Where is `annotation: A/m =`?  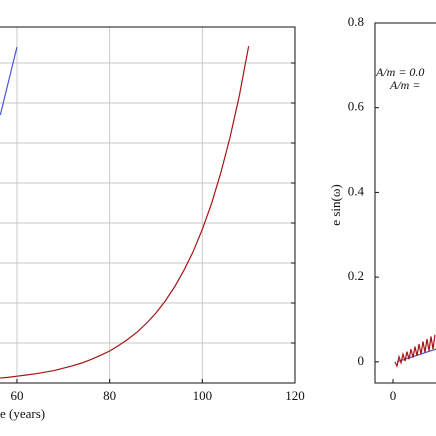 annotation: A/m = is located at coordinates (404, 85).